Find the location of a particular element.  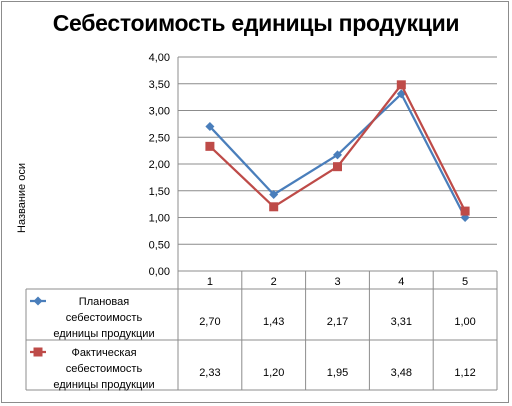

y-tick-label: 2,50 is located at coordinates (159, 138).